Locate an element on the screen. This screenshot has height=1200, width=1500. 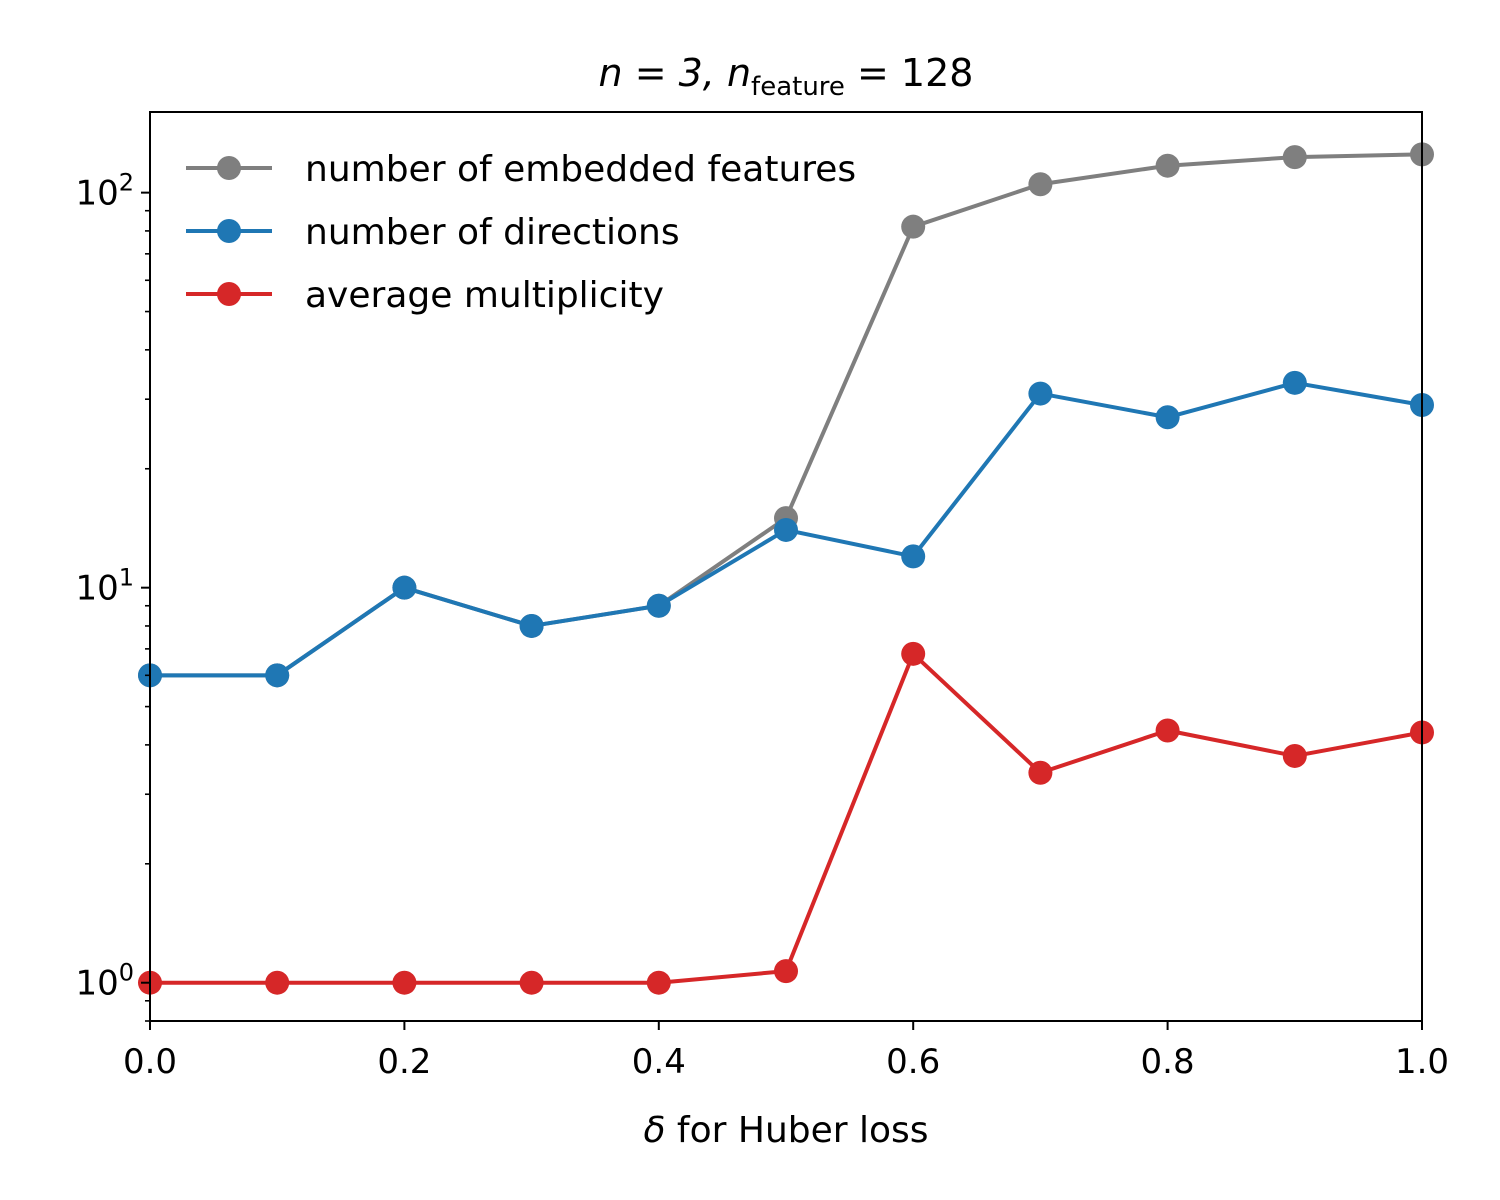
x-tick-label: 1.0 is located at coordinates (1422, 1062).